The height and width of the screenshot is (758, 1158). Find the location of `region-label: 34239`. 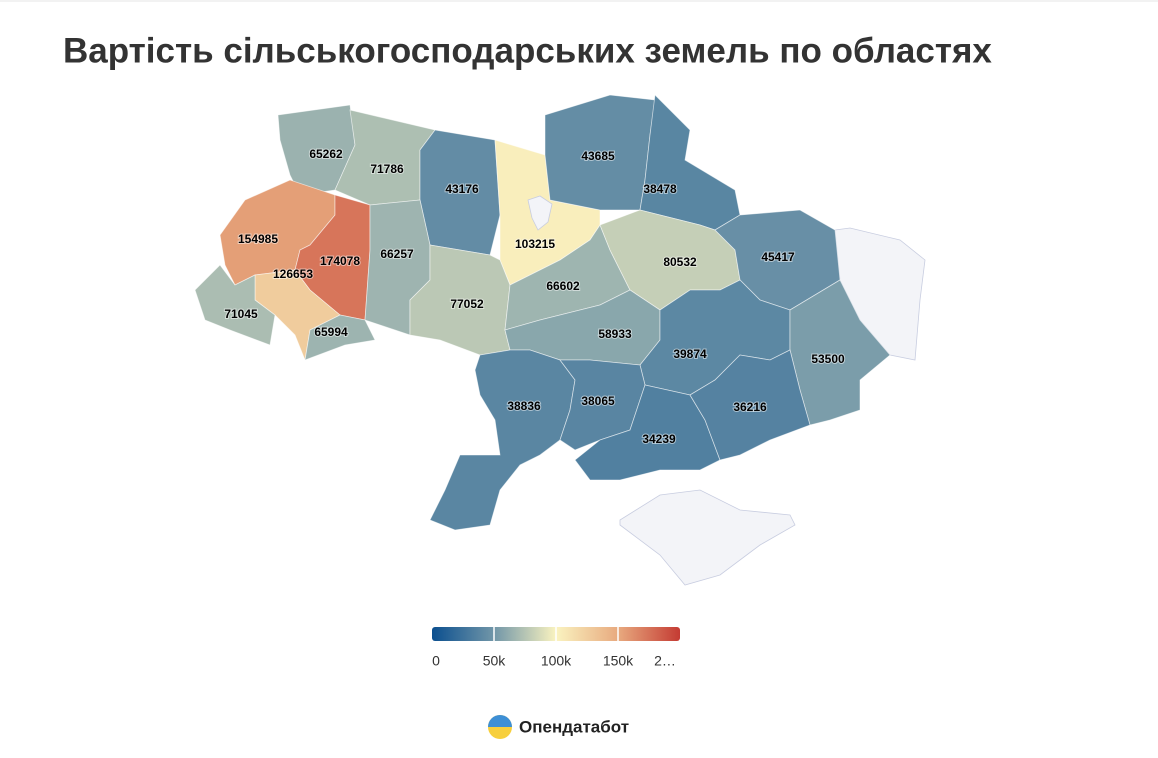

region-label: 34239 is located at coordinates (659, 439).